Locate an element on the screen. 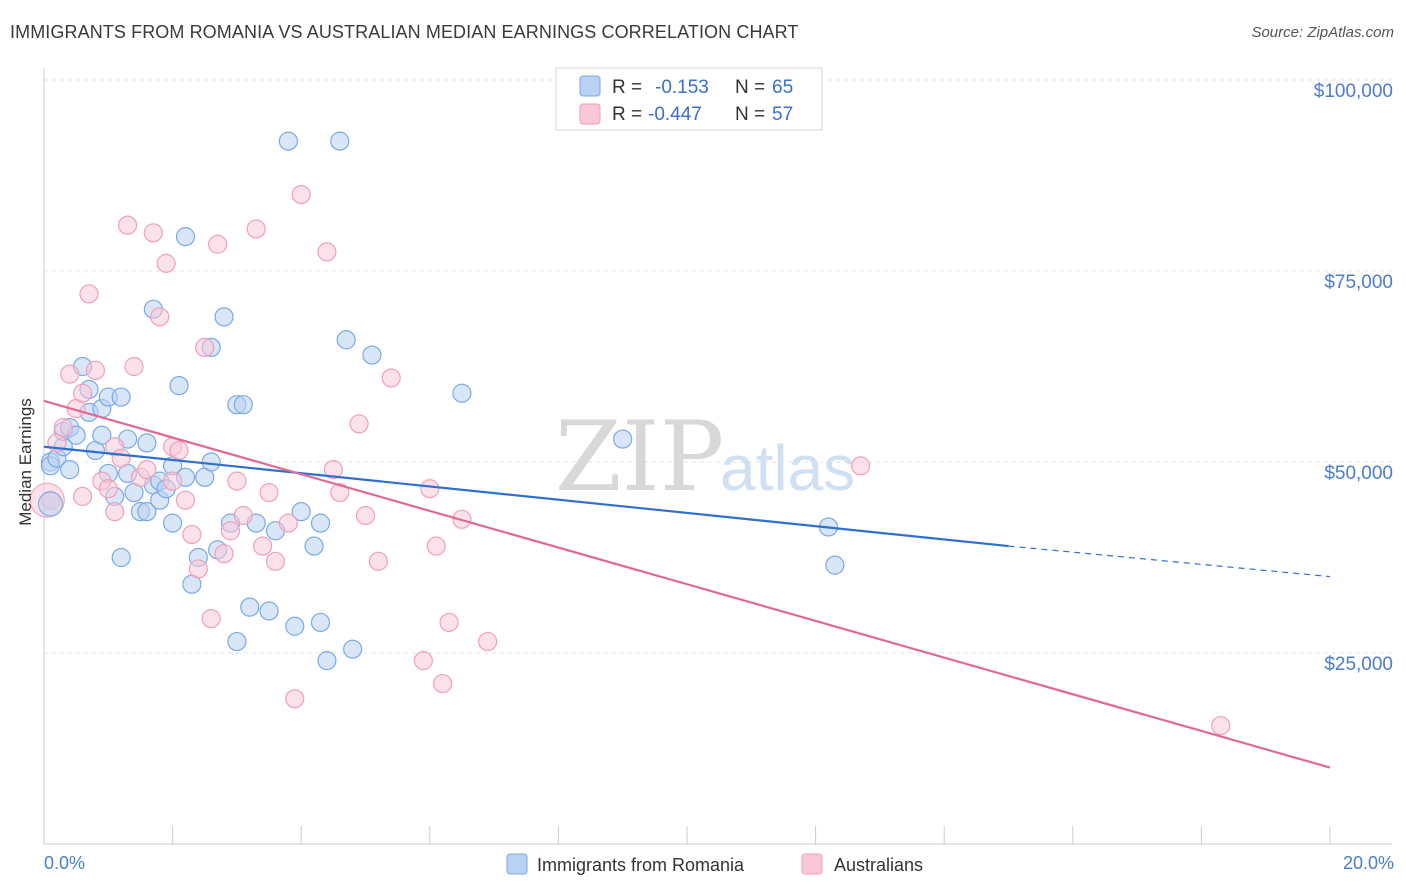 This screenshot has height=892, width=1406. legend-r-value-2: -0.447 is located at coordinates (675, 114).